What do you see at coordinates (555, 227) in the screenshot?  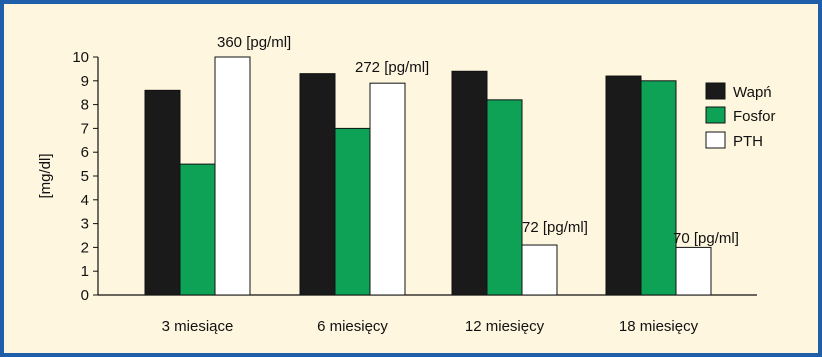 I see `data-label: 72 [pg/ml]` at bounding box center [555, 227].